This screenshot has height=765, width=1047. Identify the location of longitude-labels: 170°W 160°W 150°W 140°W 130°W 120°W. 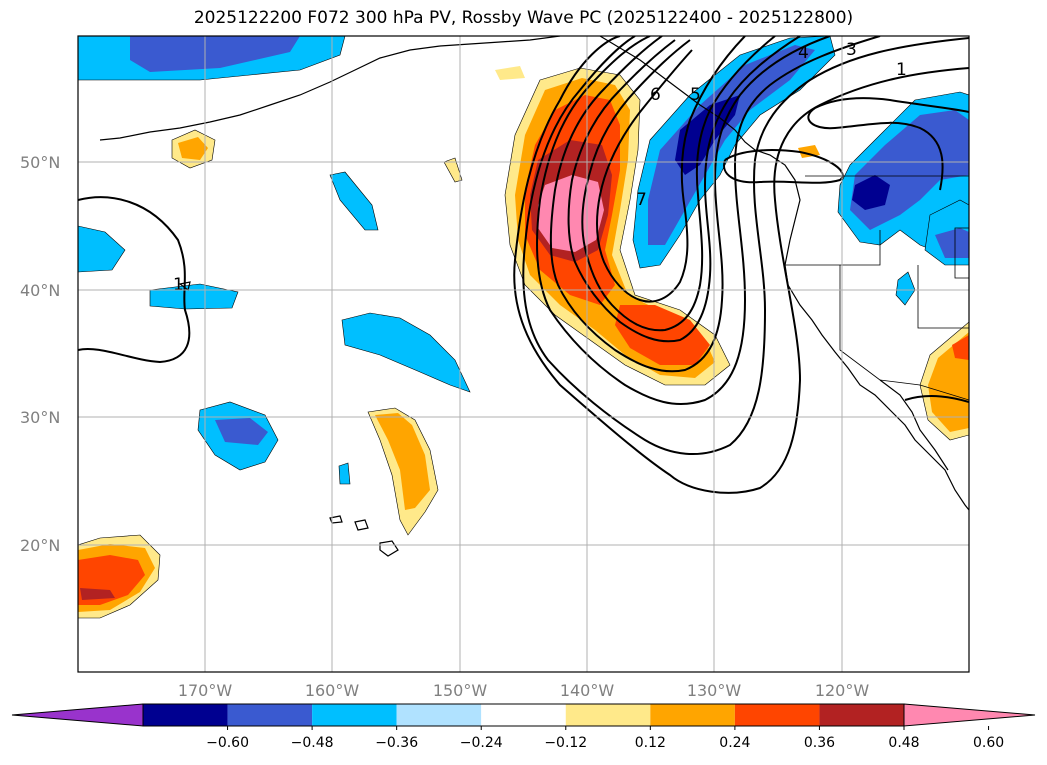
(524, 690).